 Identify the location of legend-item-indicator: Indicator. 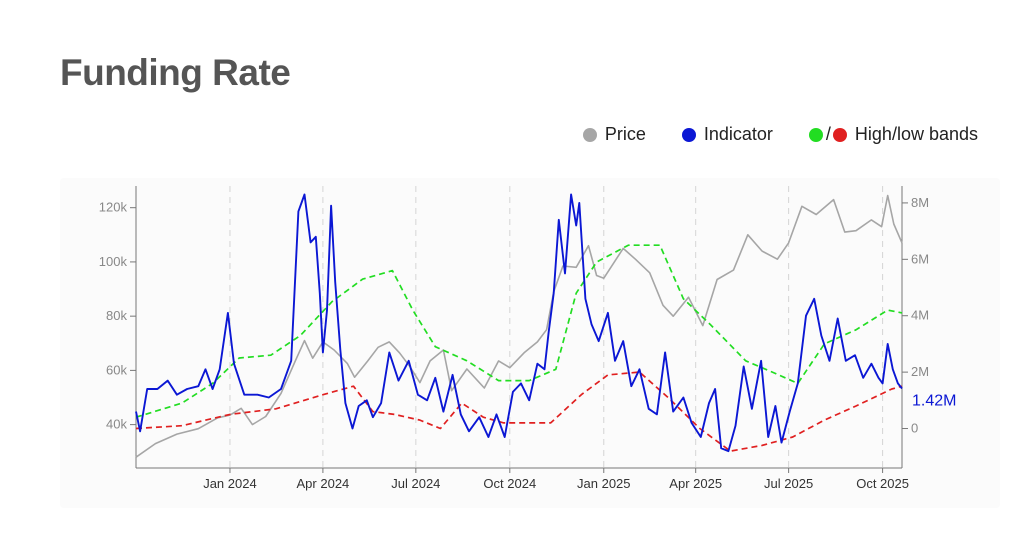
(727, 134).